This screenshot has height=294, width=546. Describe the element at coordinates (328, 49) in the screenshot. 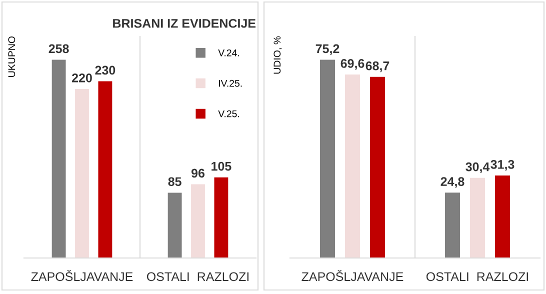

I see `data-label: 75,2` at that location.